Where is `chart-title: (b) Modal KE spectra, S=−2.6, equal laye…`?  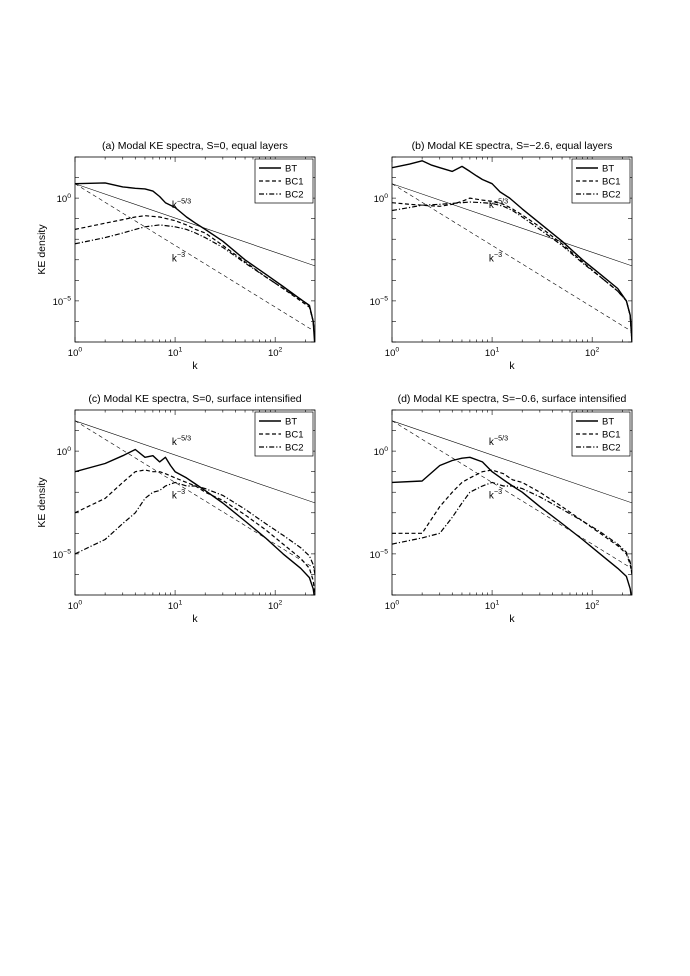 chart-title: (b) Modal KE spectra, S=−2.6, equal laye… is located at coordinates (512, 146).